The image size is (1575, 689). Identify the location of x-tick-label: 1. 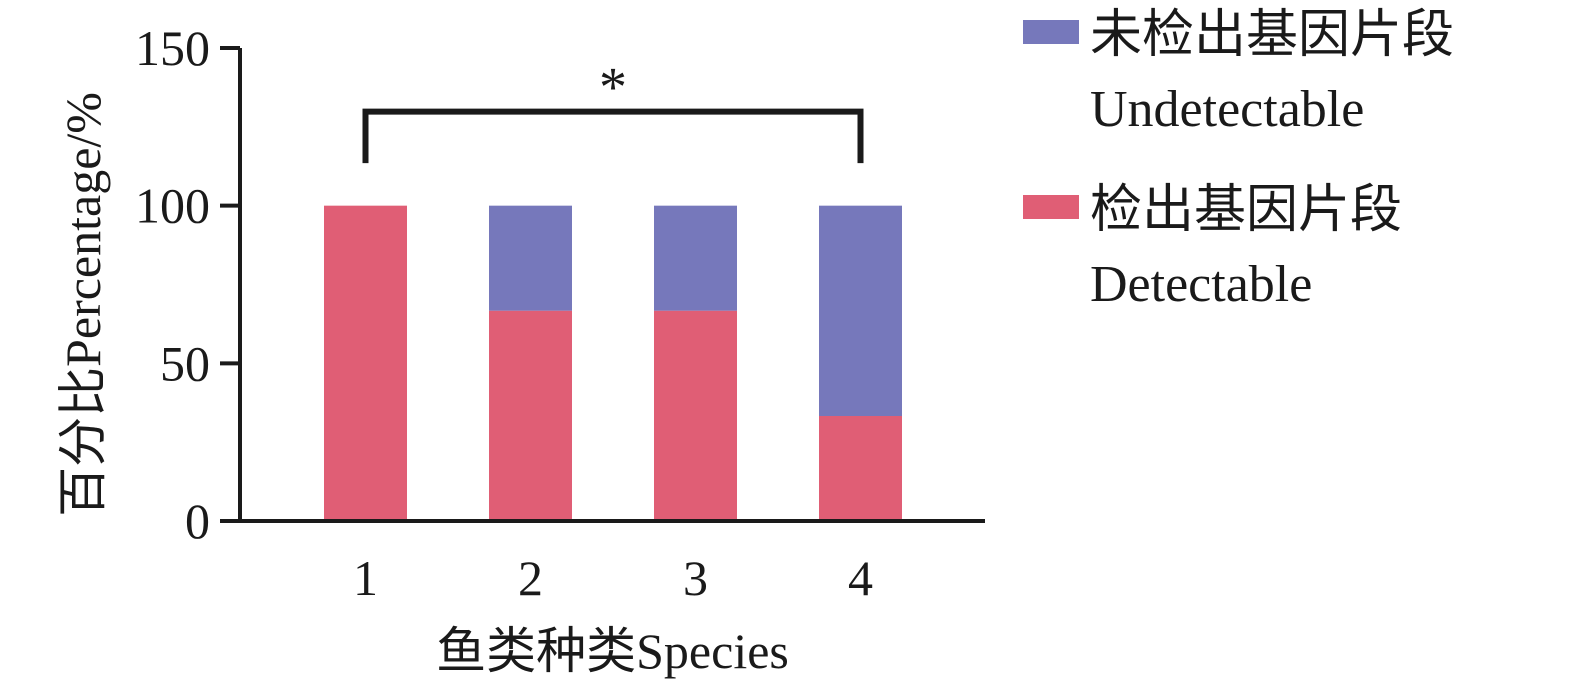
(365, 578).